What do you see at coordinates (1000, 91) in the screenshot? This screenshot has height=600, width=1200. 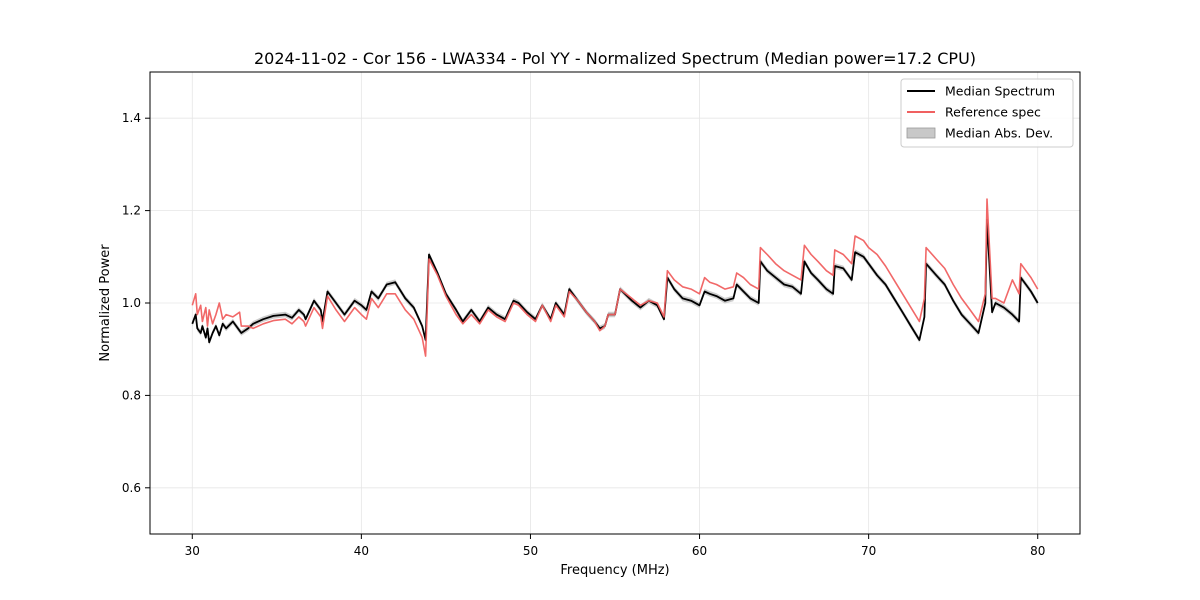 I see `legend-label: Median Spectrum` at bounding box center [1000, 91].